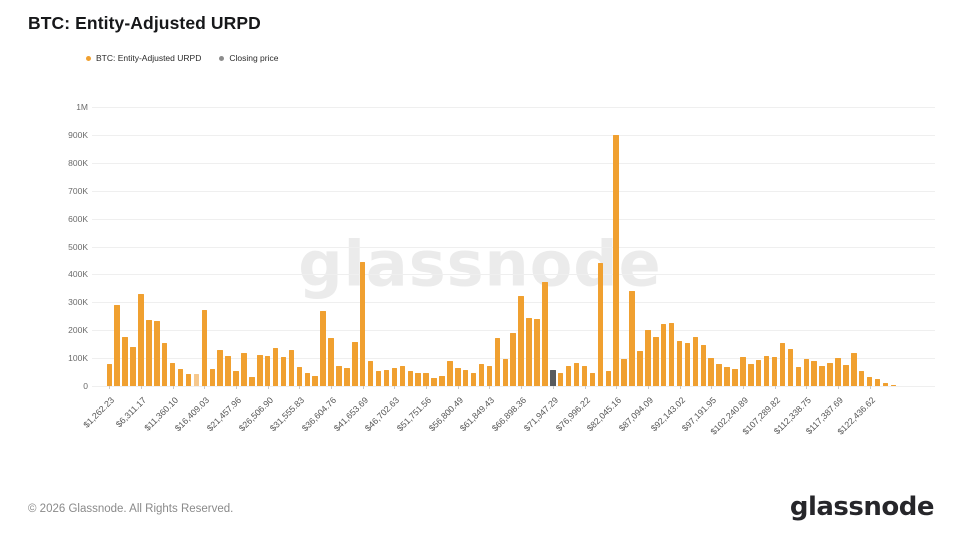 Image resolution: width=960 pixels, height=540 pixels. Describe the element at coordinates (143, 58) in the screenshot. I see `legend-item-urpd: BTC: Entity-Adjusted URPD` at that location.